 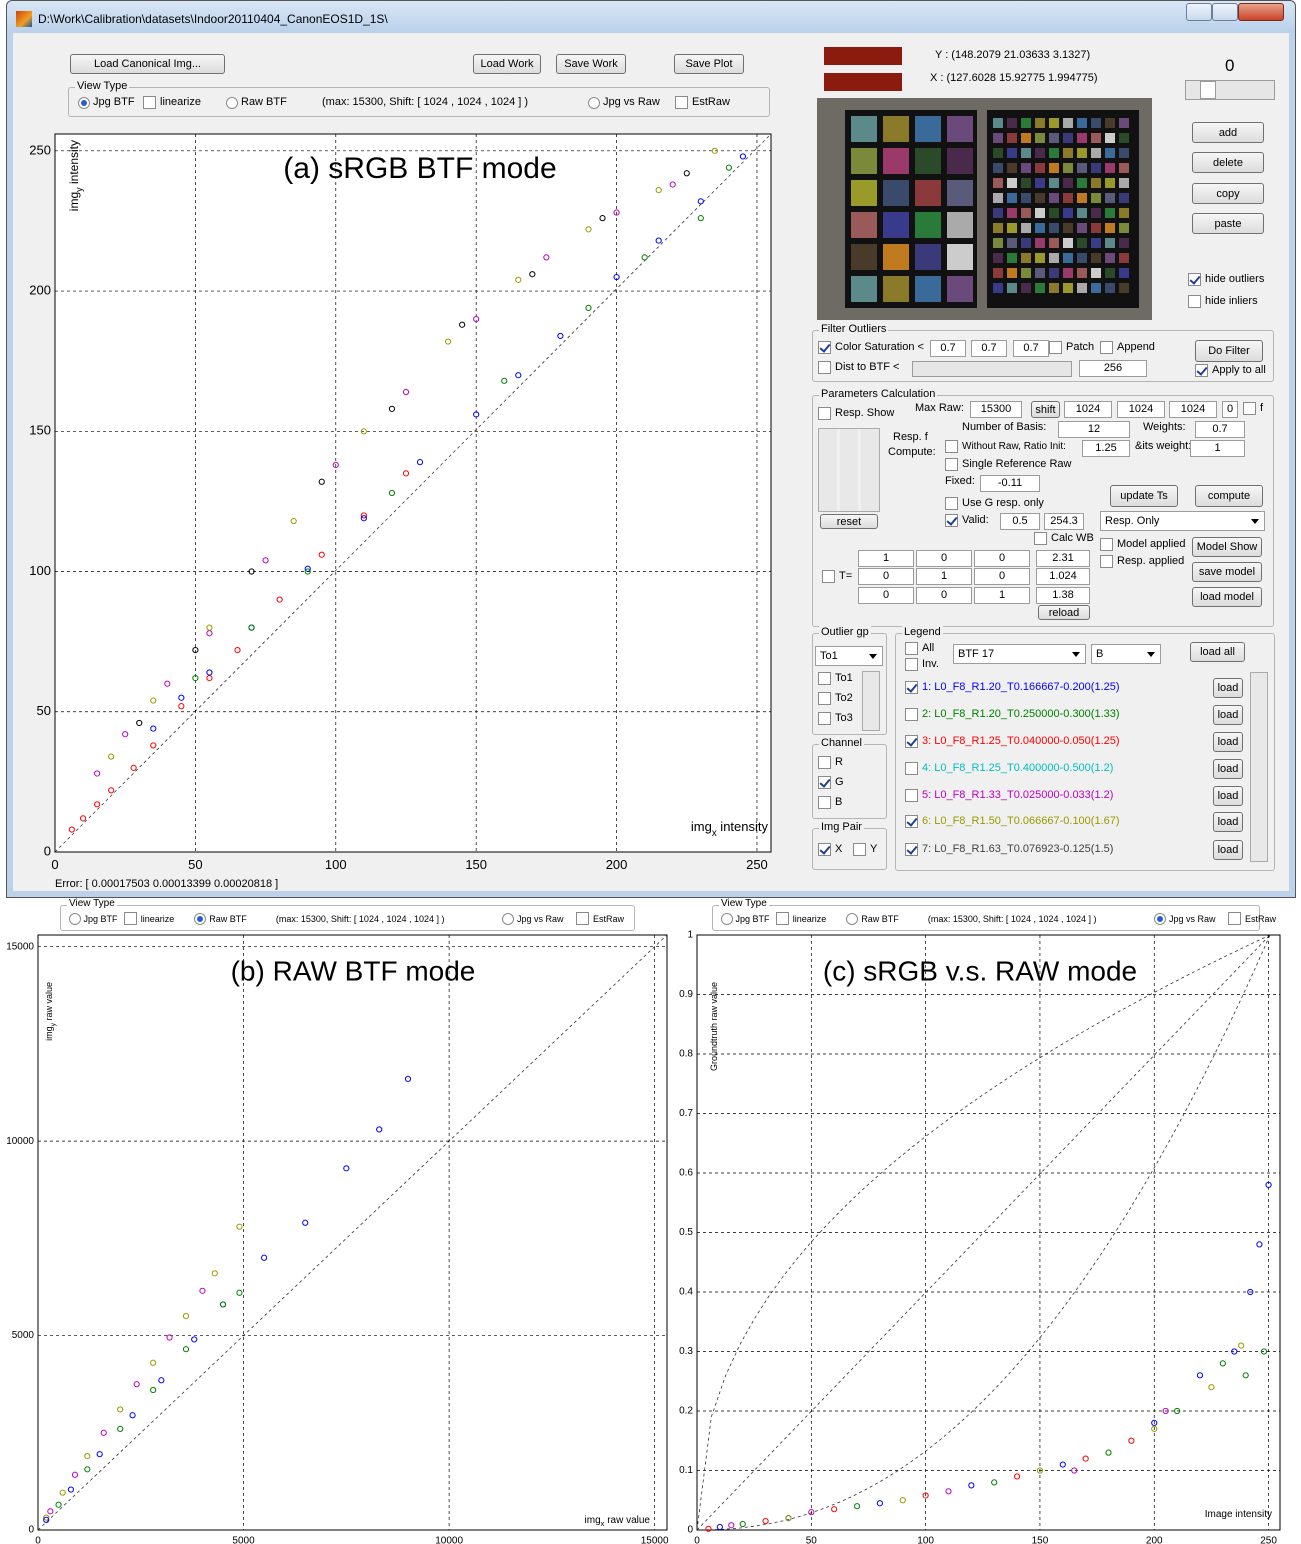 I want to click on button: add, so click(x=1228, y=132).